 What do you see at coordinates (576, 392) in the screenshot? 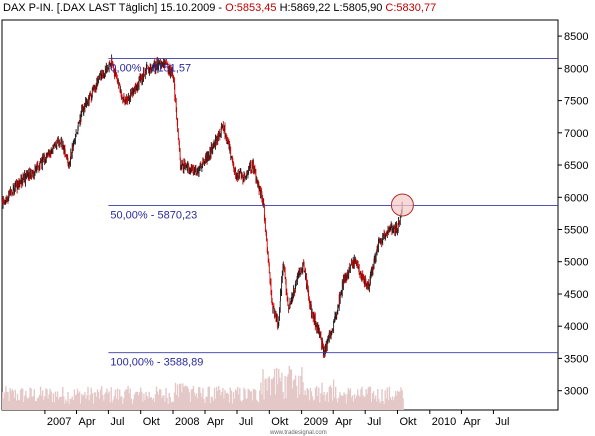
I see `y-tick-label: 3000` at bounding box center [576, 392].